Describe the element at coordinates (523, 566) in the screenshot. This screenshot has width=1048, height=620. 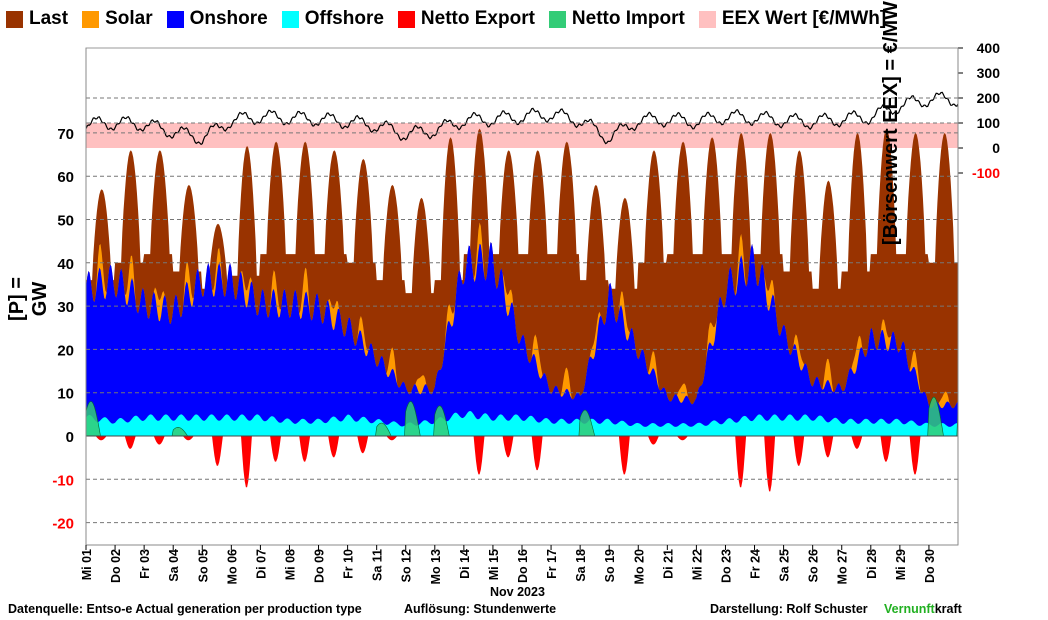
I see `x-tick-label: Do 16` at that location.